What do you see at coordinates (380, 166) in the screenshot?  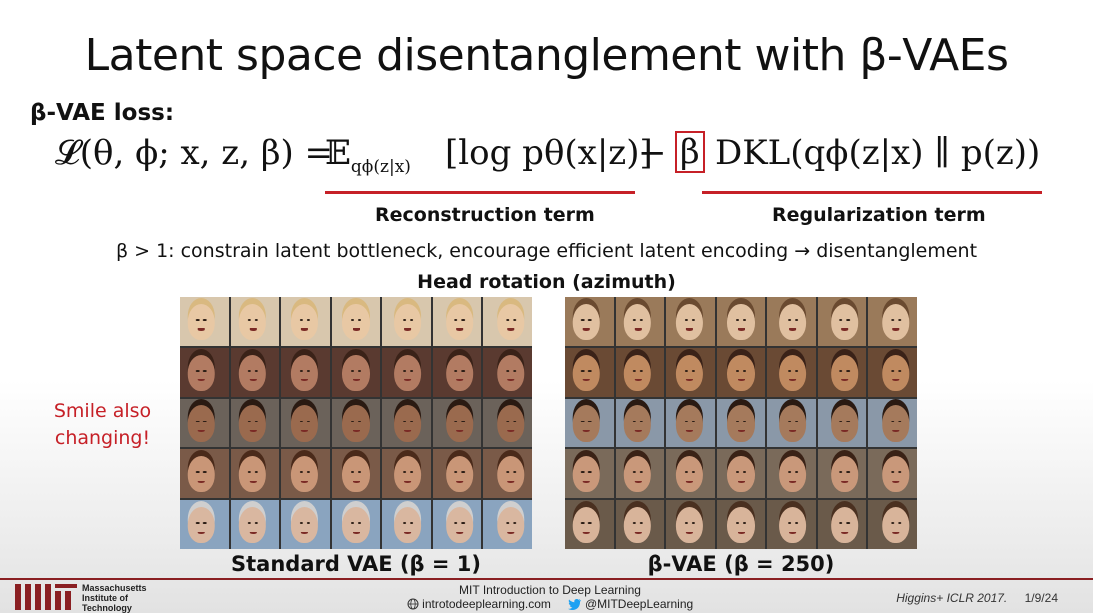 I see `formula-expectation-sub: qϕ(z|x)` at bounding box center [380, 166].